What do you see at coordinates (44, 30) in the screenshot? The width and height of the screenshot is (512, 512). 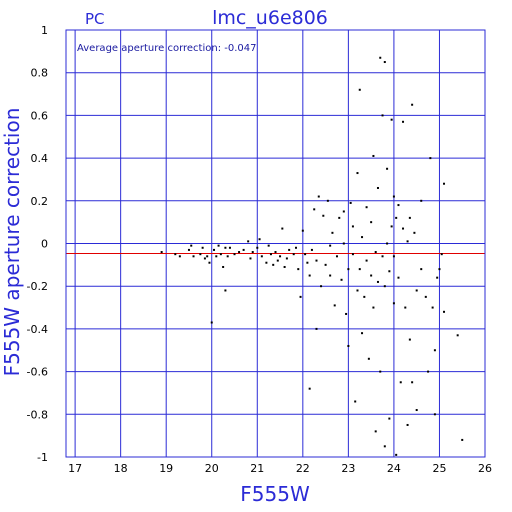 I see `y-tick-label: 1` at bounding box center [44, 30].